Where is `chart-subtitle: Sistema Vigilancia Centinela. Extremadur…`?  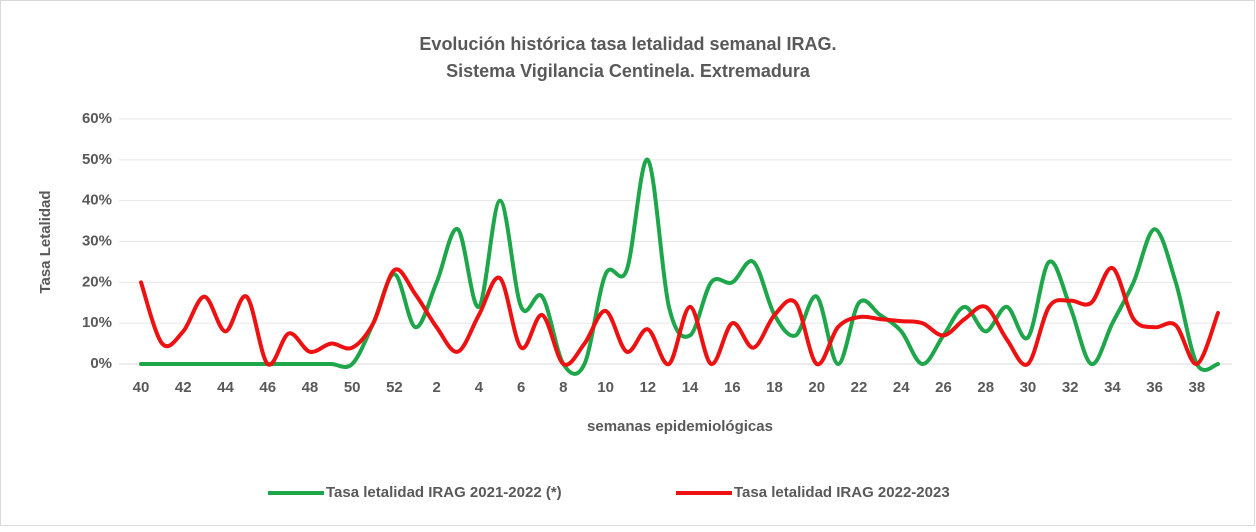
chart-subtitle: Sistema Vigilancia Centinela. Extremadur… is located at coordinates (628, 71).